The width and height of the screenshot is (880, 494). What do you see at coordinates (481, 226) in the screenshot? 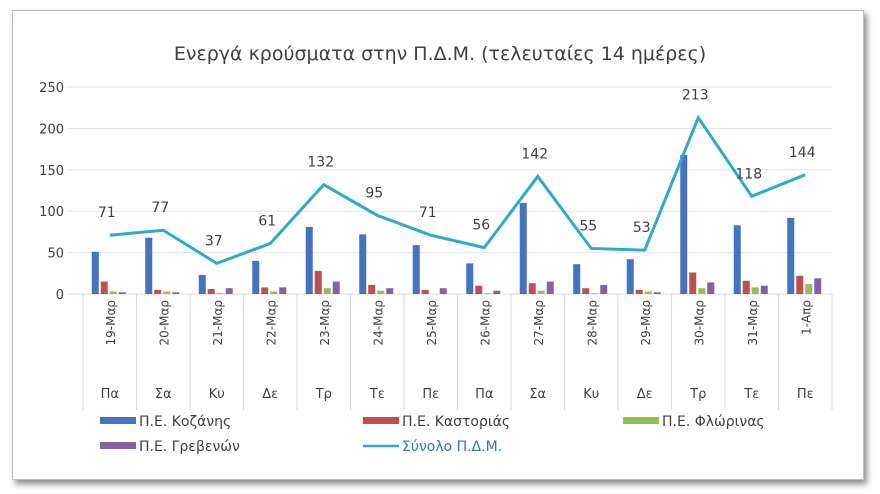
I see `data-label: 56` at bounding box center [481, 226].